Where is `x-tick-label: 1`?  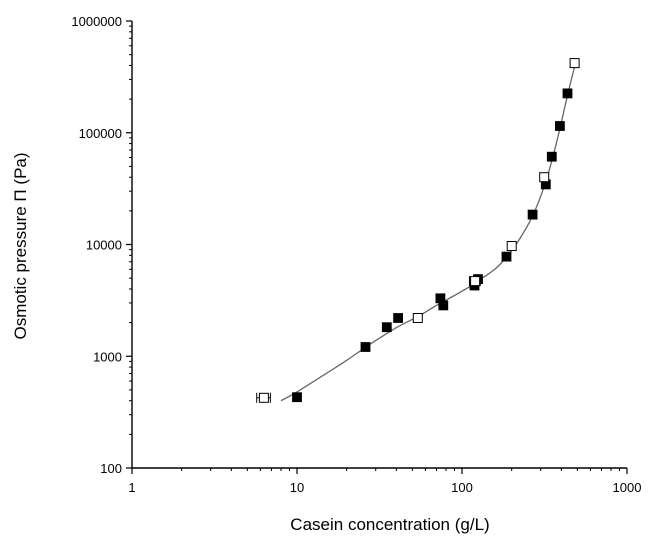
x-tick-label: 1 is located at coordinates (131, 487).